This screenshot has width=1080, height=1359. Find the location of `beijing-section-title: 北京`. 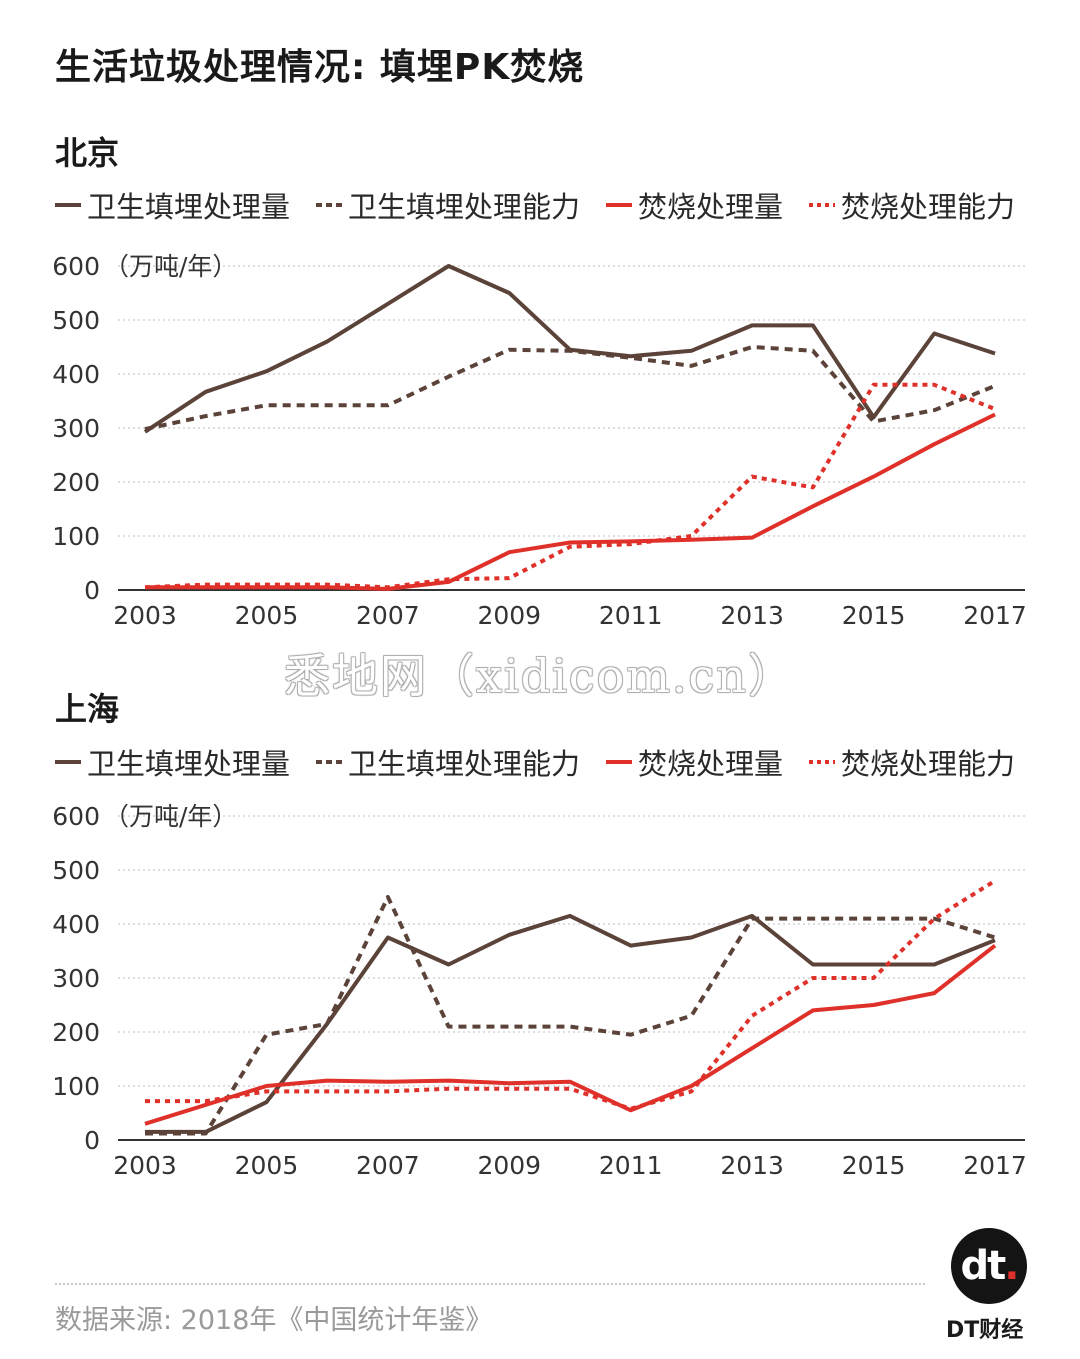

beijing-section-title: 北京 is located at coordinates (87, 153).